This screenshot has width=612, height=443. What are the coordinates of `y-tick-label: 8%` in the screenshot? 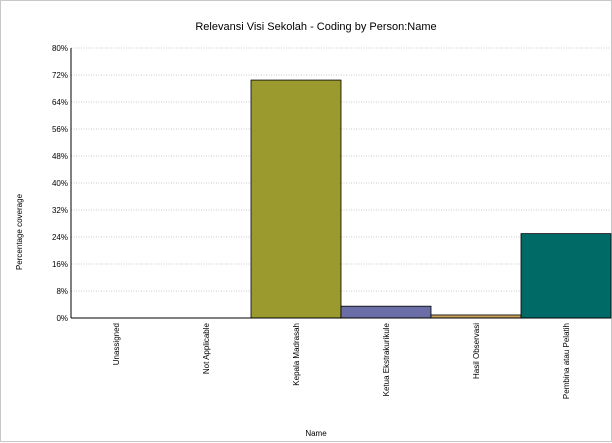 It's located at (62, 291).